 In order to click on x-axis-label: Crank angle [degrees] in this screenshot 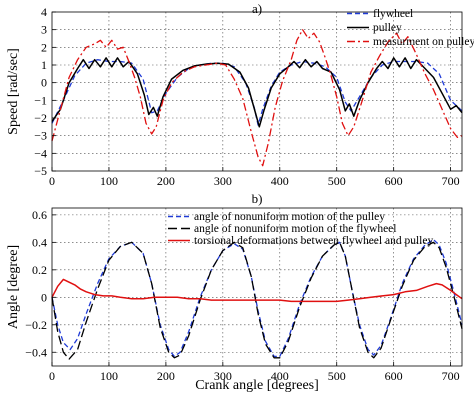, I will do `click(257, 385)`.